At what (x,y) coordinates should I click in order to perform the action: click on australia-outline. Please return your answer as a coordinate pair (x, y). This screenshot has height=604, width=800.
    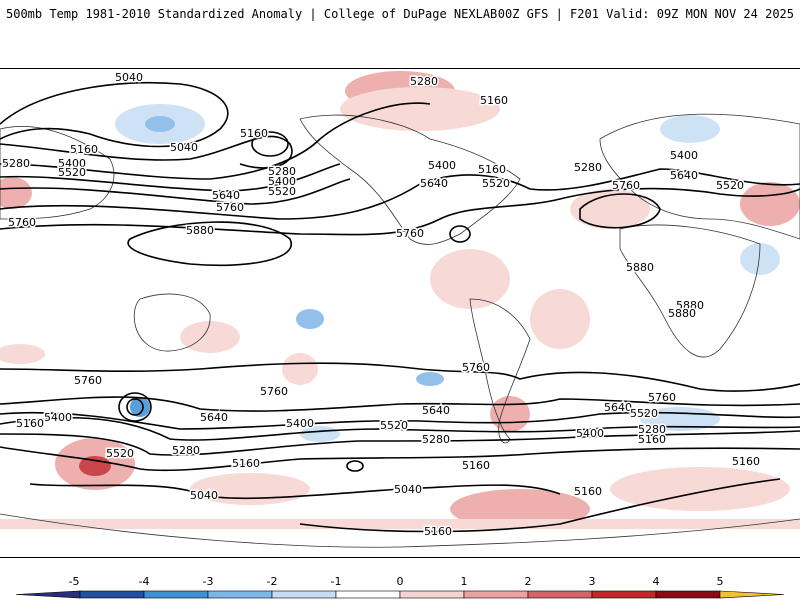
    Looking at the image, I should click on (172, 322).